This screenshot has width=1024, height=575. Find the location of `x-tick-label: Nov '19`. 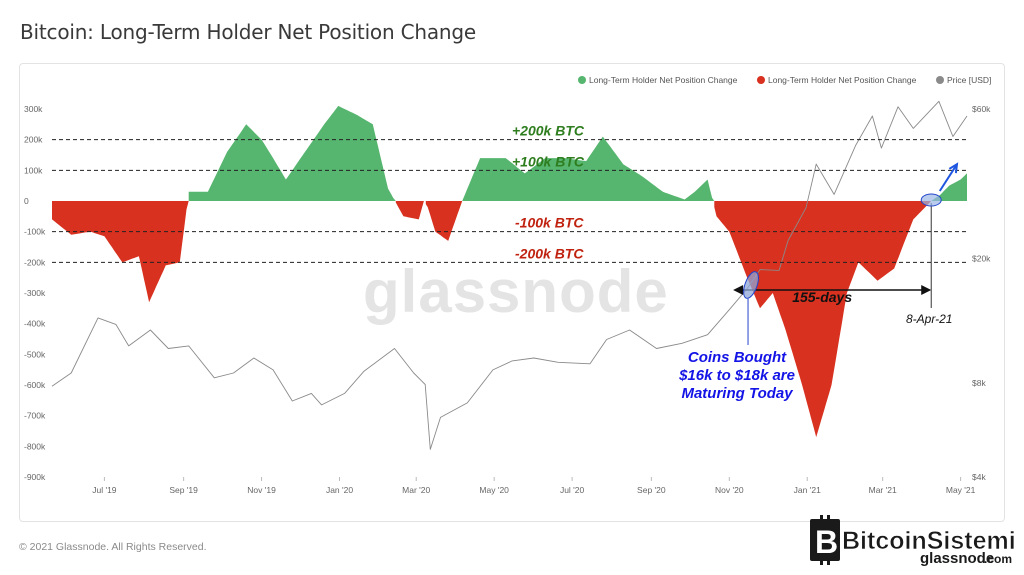

x-tick-label: Nov '19 is located at coordinates (261, 490).